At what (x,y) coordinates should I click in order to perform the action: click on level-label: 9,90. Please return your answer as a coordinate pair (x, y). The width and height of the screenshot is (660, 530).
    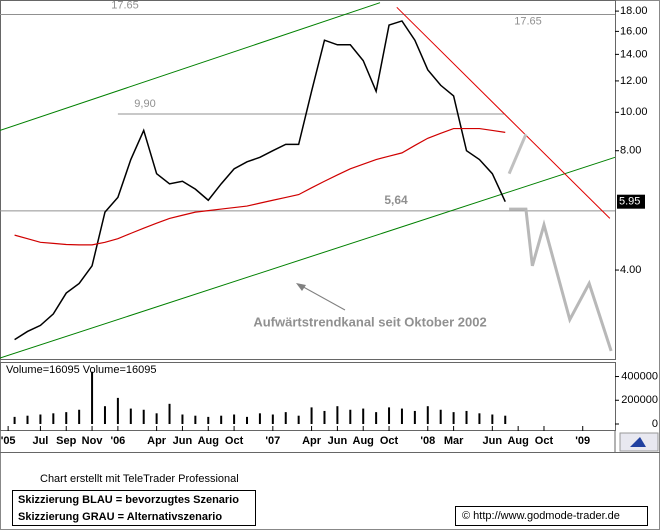
    Looking at the image, I should click on (144, 104).